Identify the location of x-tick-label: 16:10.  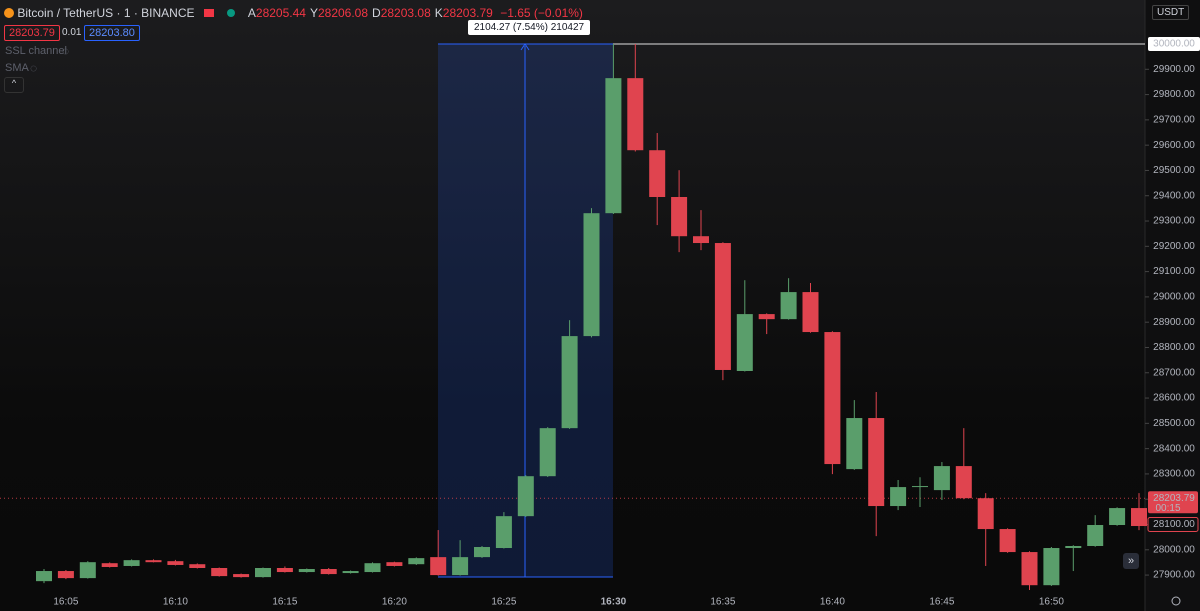
(175, 602).